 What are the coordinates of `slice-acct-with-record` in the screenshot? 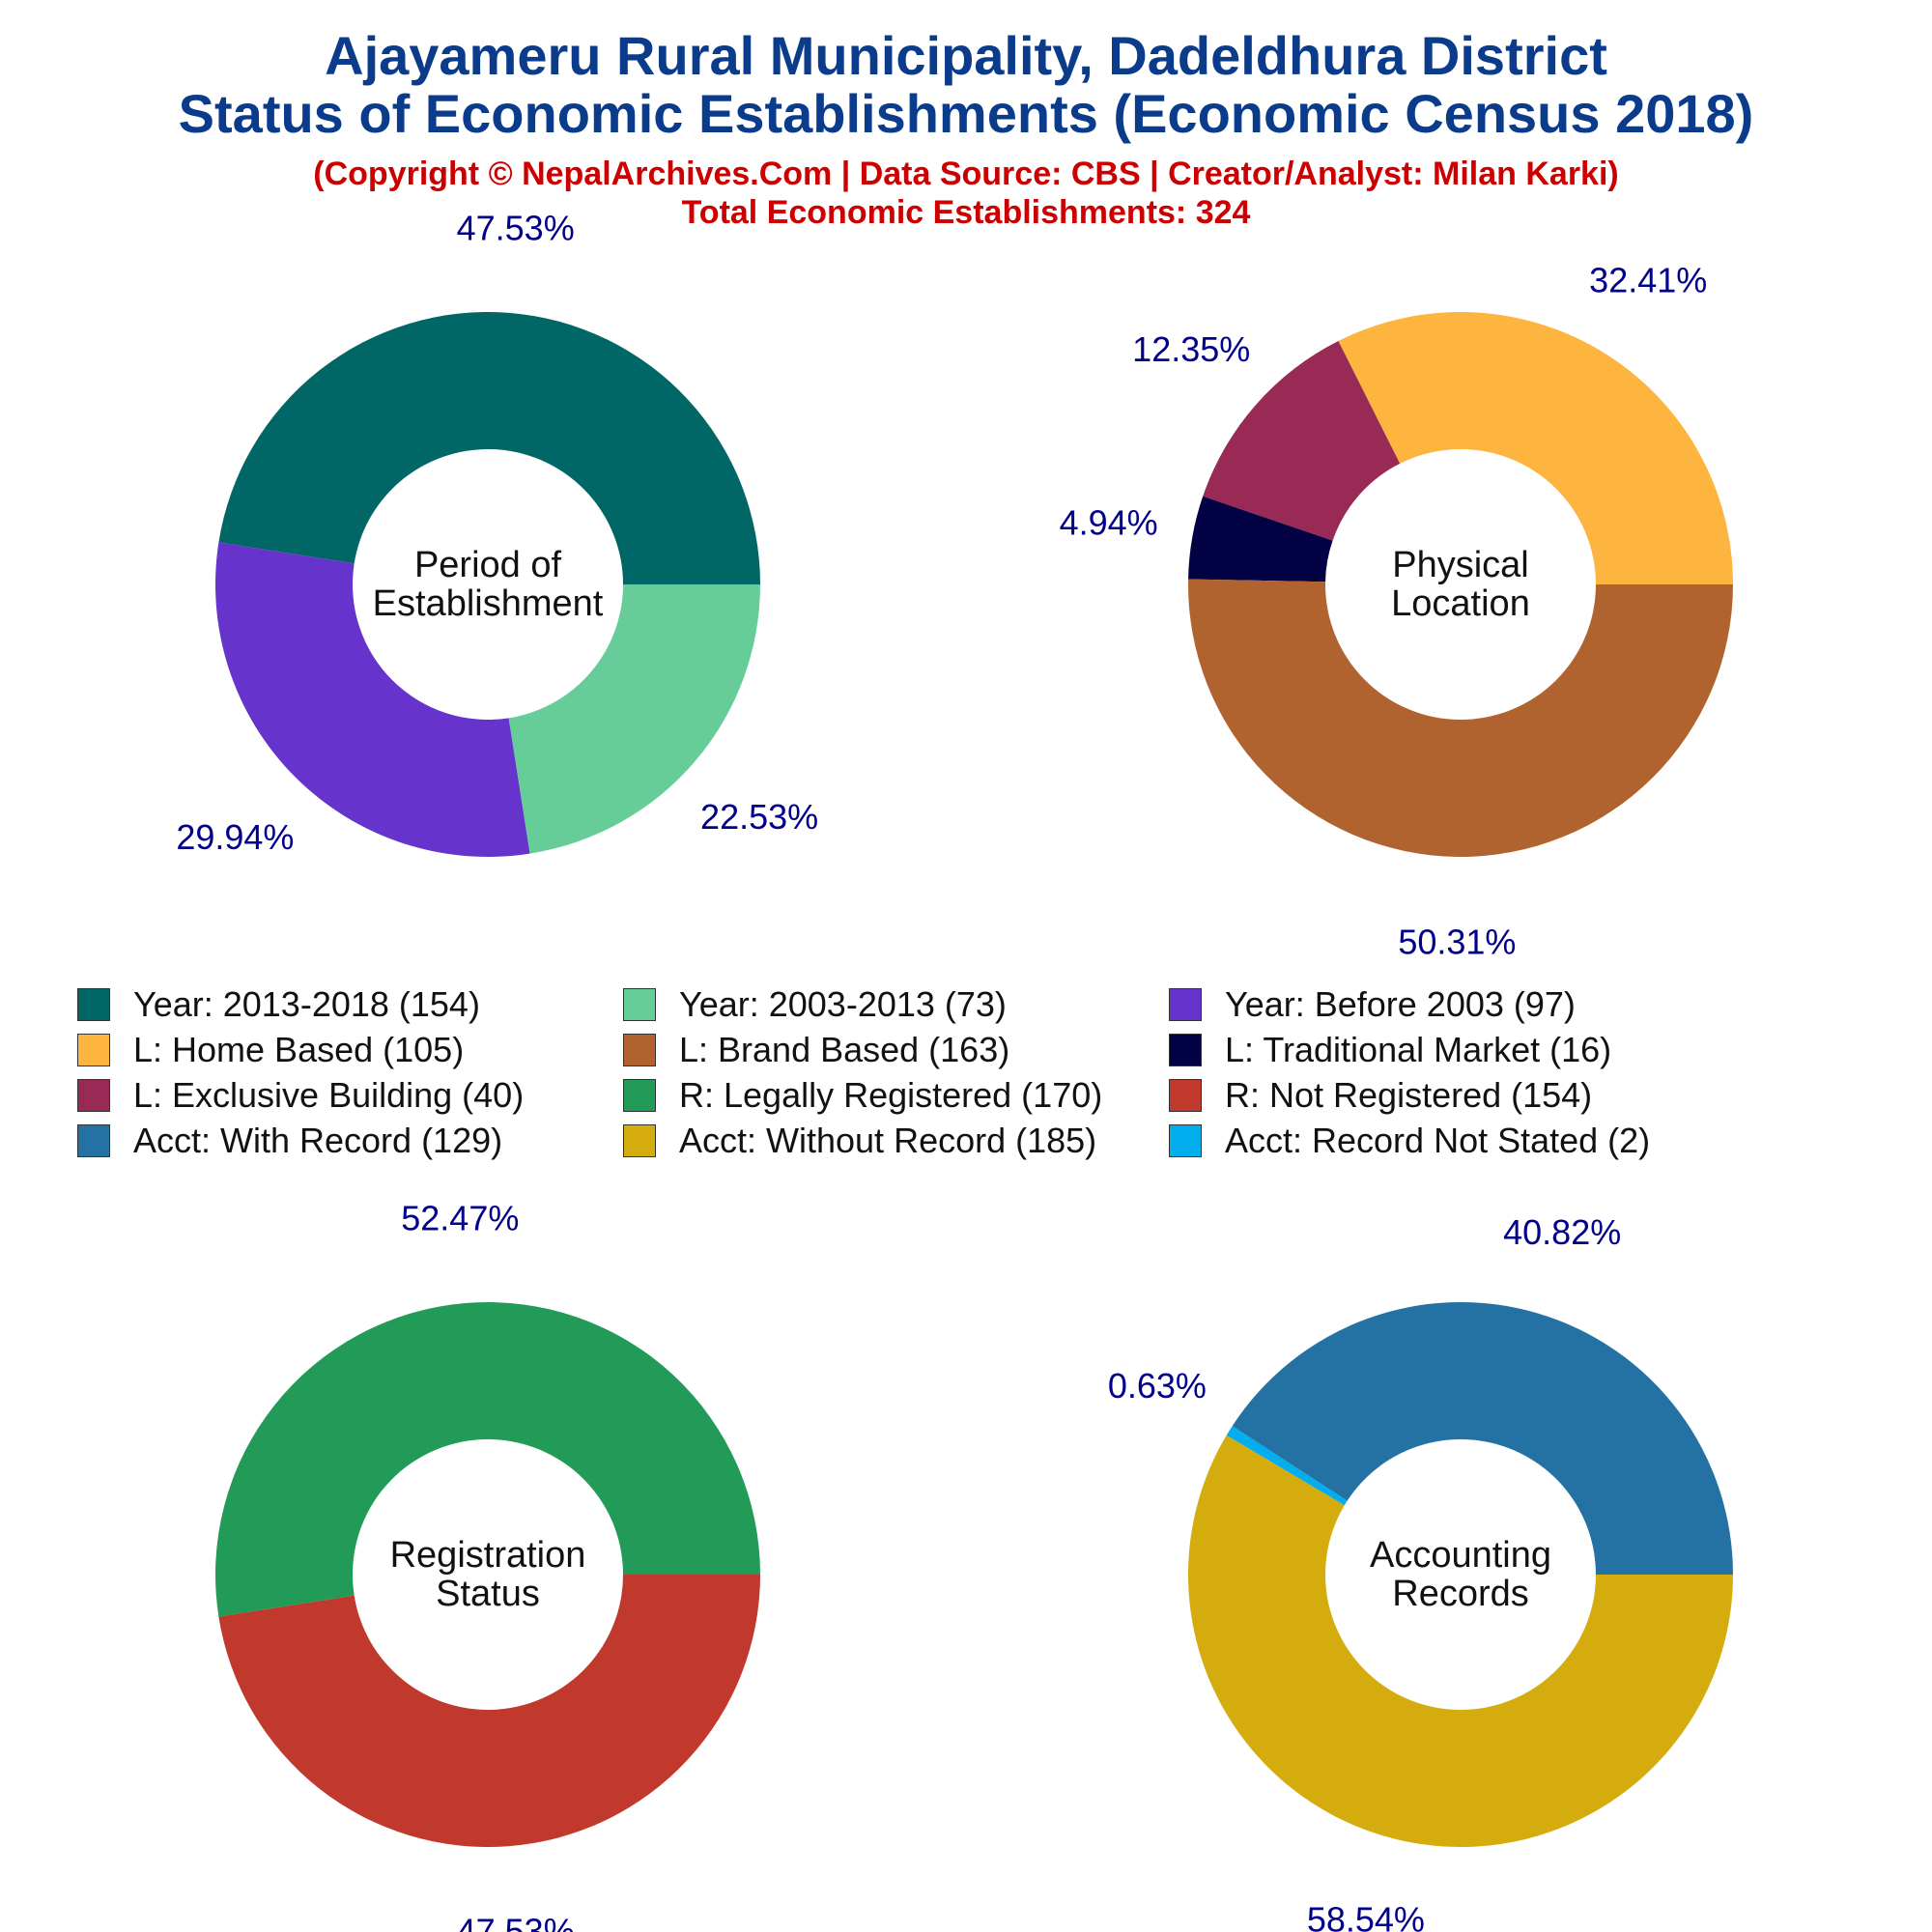 It's located at (1482, 1438).